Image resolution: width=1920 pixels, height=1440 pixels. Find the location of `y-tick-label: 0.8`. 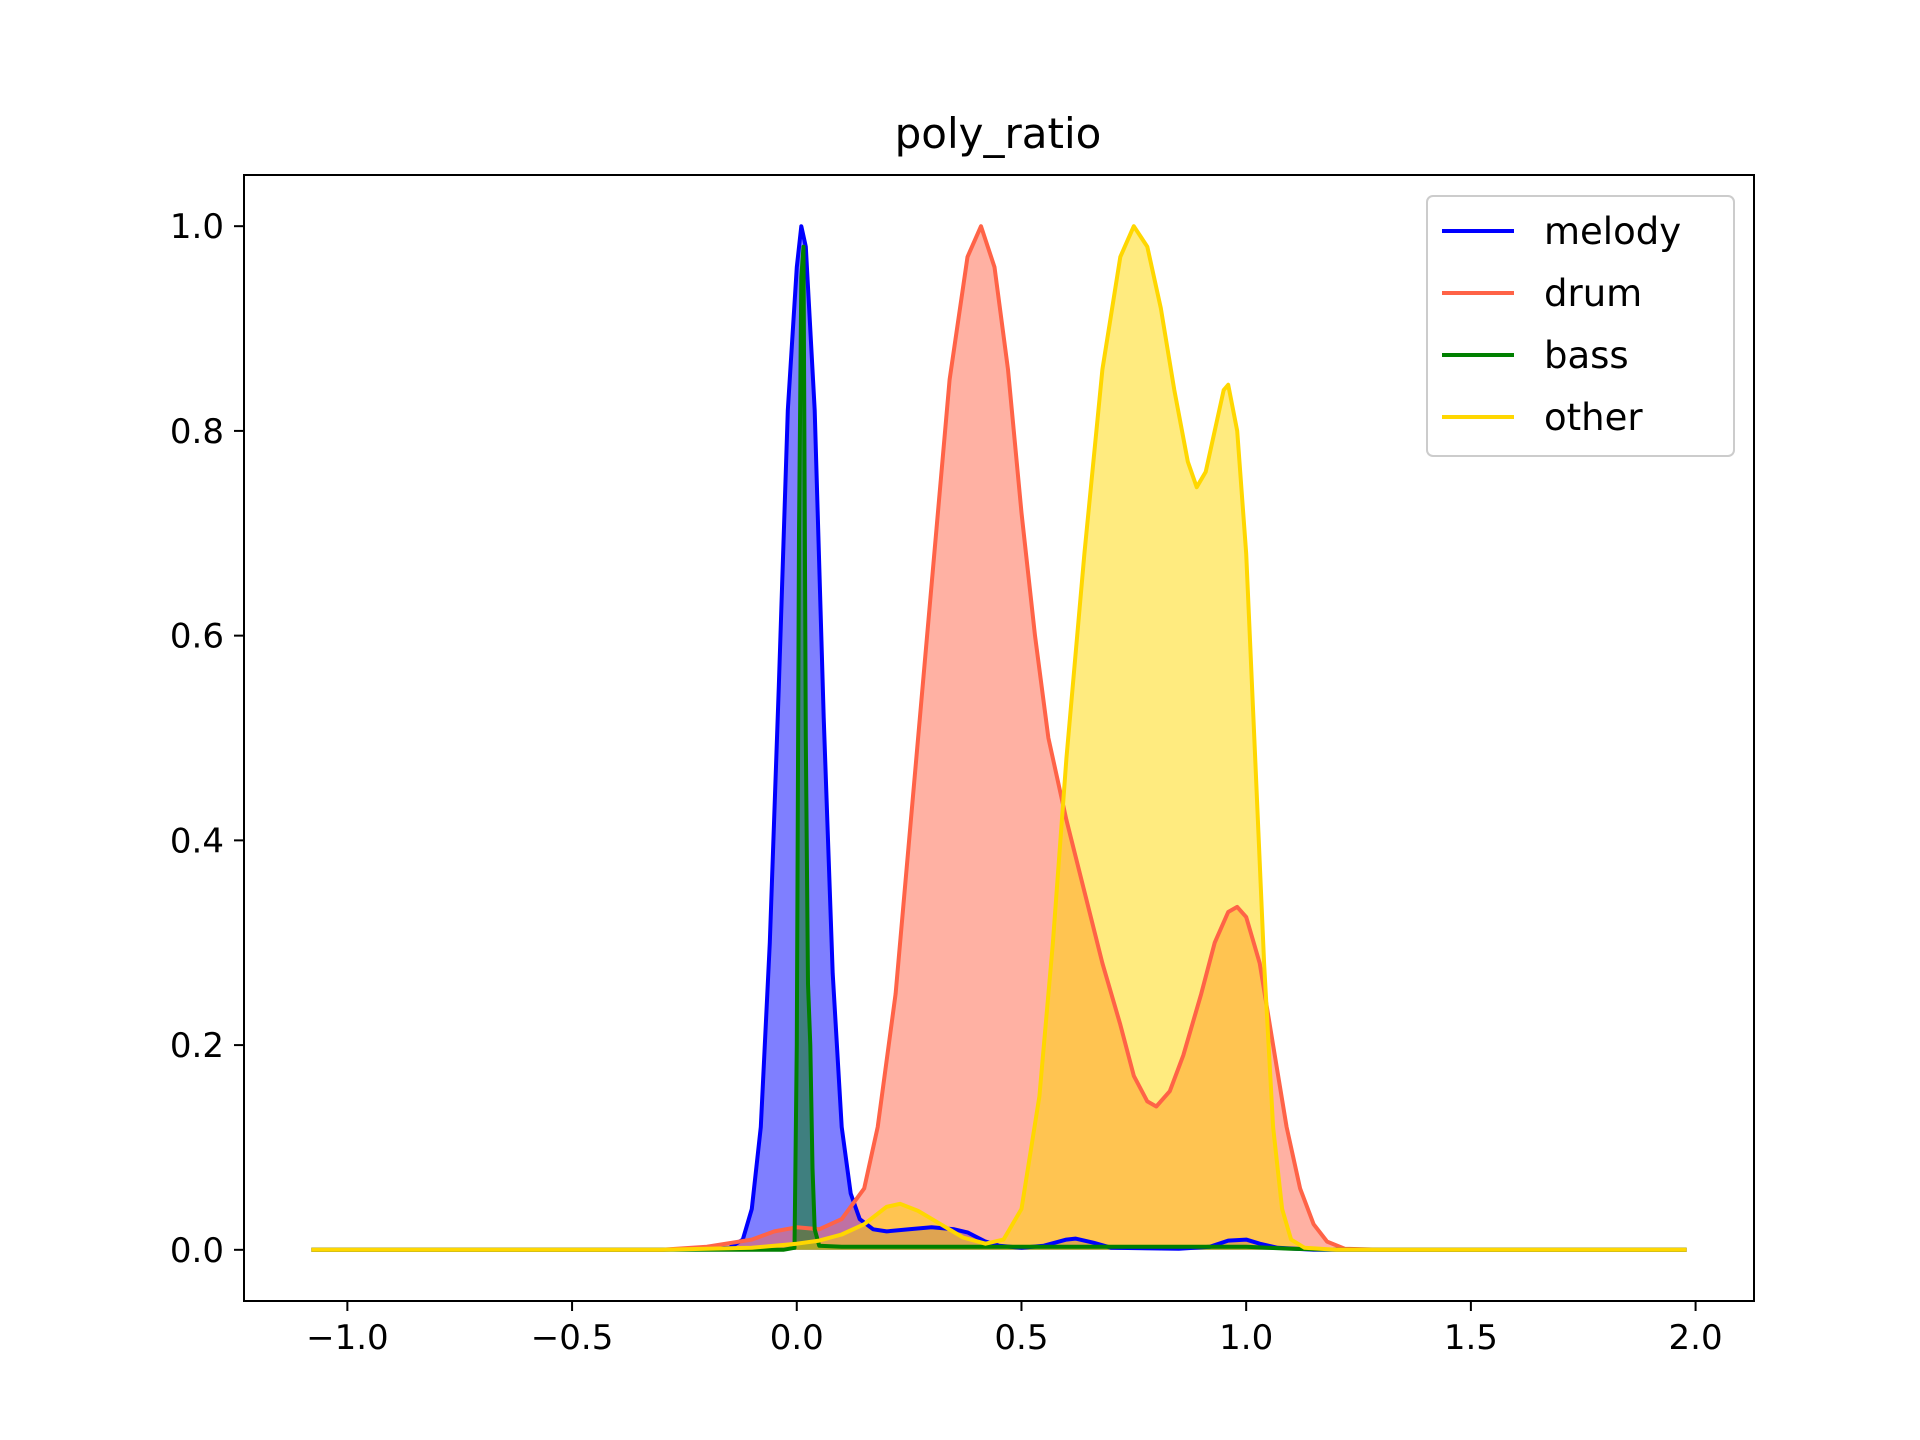

y-tick-label: 0.8 is located at coordinates (197, 432).